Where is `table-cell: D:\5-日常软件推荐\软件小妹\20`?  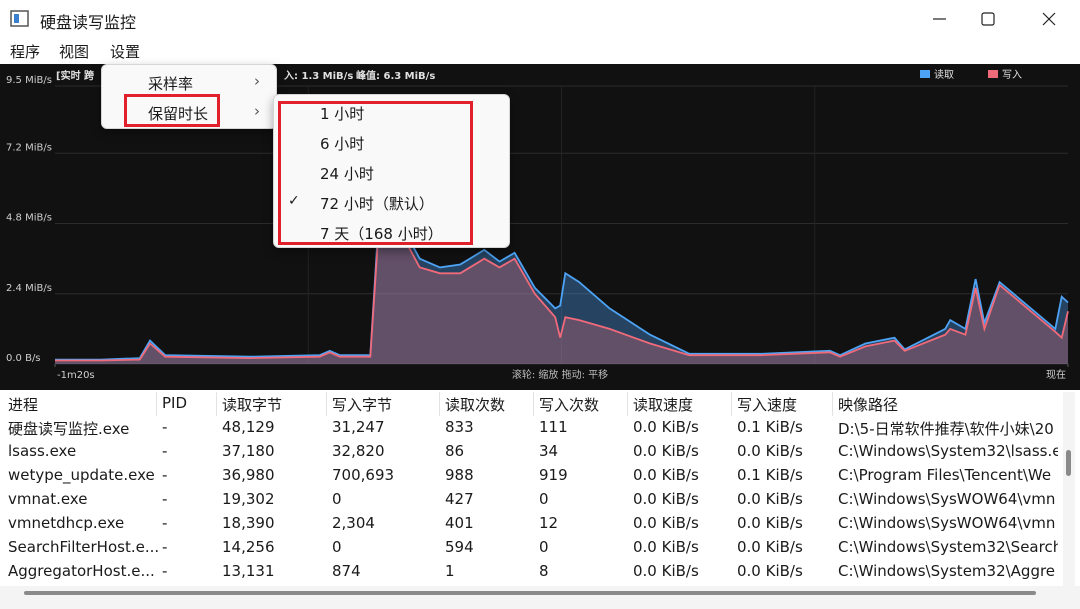
table-cell: D:\5-日常软件推荐\软件小妹\20 is located at coordinates (946, 429).